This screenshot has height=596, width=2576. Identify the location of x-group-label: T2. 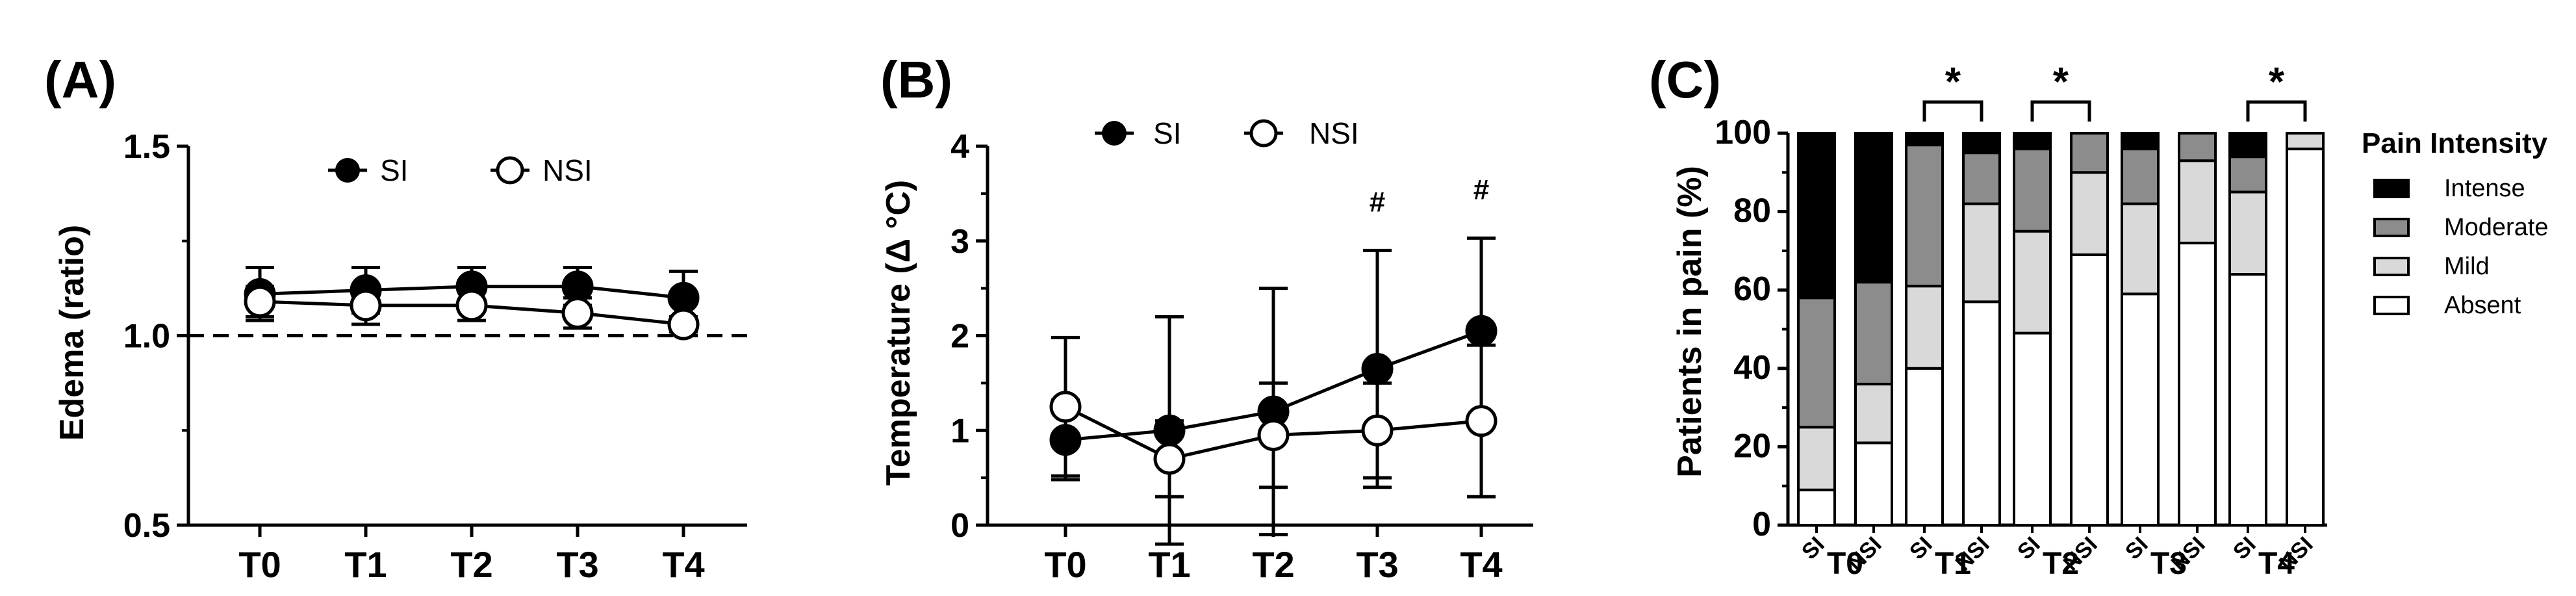
(2061, 564).